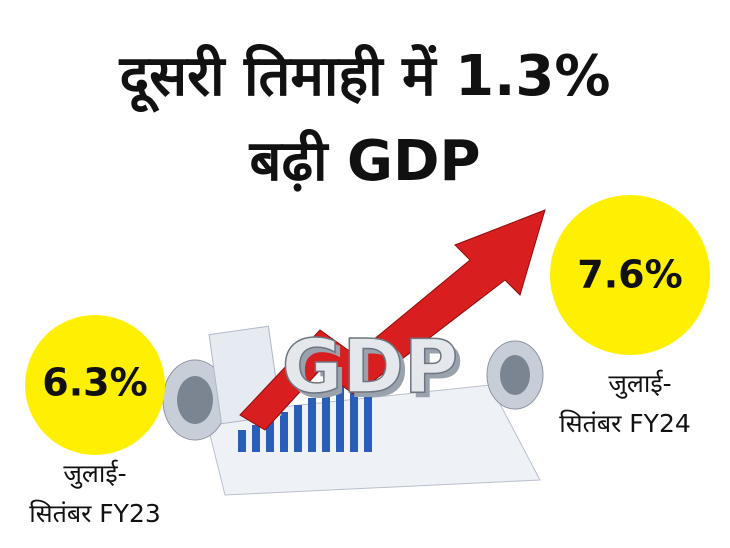 The width and height of the screenshot is (730, 548). Describe the element at coordinates (625, 423) in the screenshot. I see `period-label: सितंबर FY24` at that location.